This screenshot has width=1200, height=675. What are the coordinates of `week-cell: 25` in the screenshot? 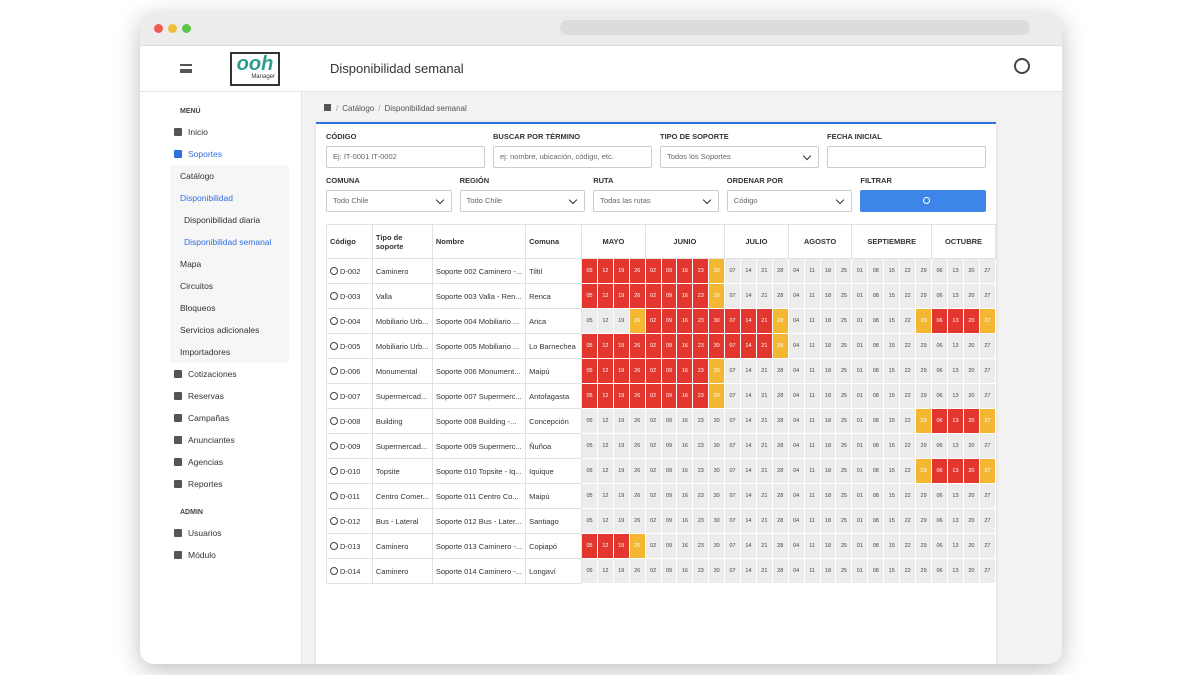 It's located at (844, 496).